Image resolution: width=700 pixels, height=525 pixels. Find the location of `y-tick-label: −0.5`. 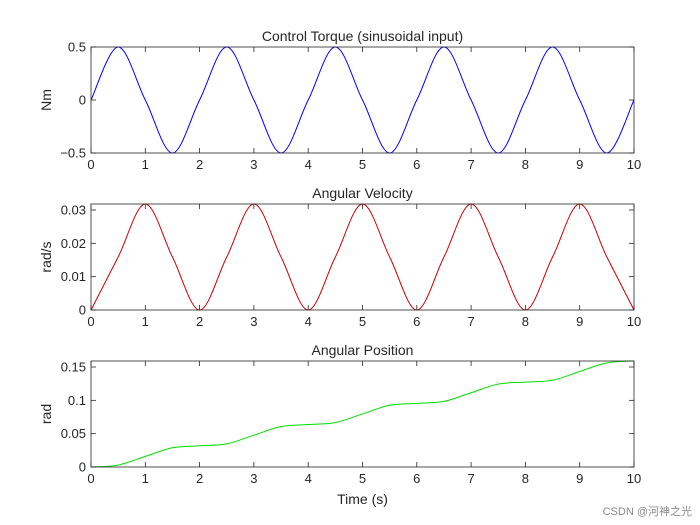

y-tick-label: −0.5 is located at coordinates (73, 153).